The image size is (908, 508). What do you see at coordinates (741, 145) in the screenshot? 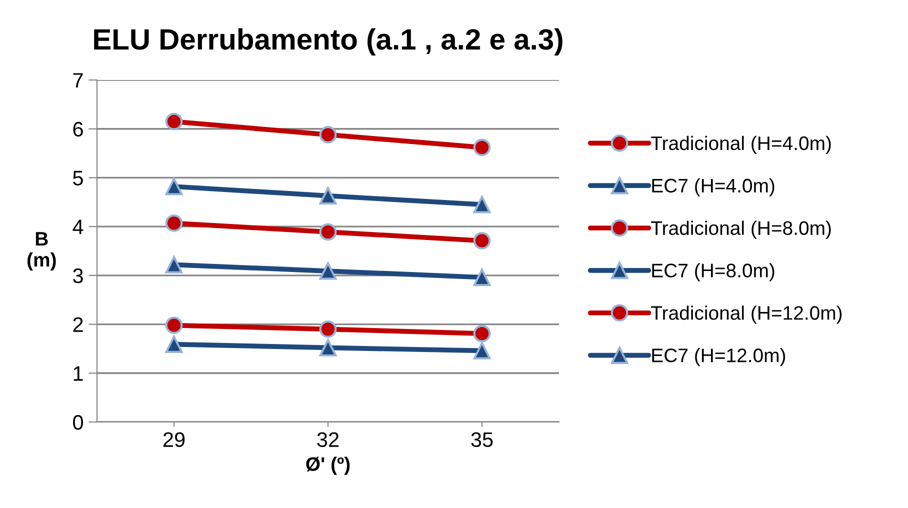
I see `legend-label: Tradicional (H=4.0m)` at bounding box center [741, 145].